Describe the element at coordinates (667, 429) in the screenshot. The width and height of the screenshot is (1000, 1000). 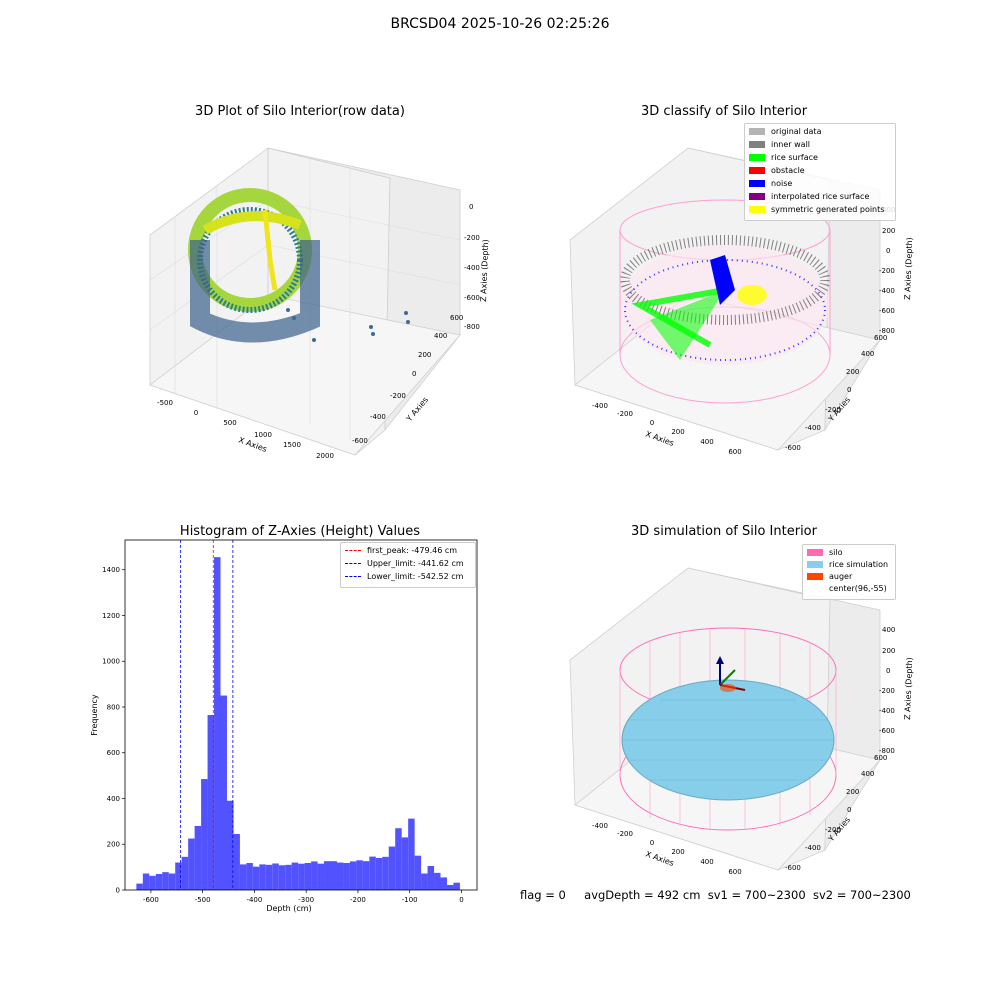
I see `classify-xticks: -400 -200 0 200 400 600` at that location.